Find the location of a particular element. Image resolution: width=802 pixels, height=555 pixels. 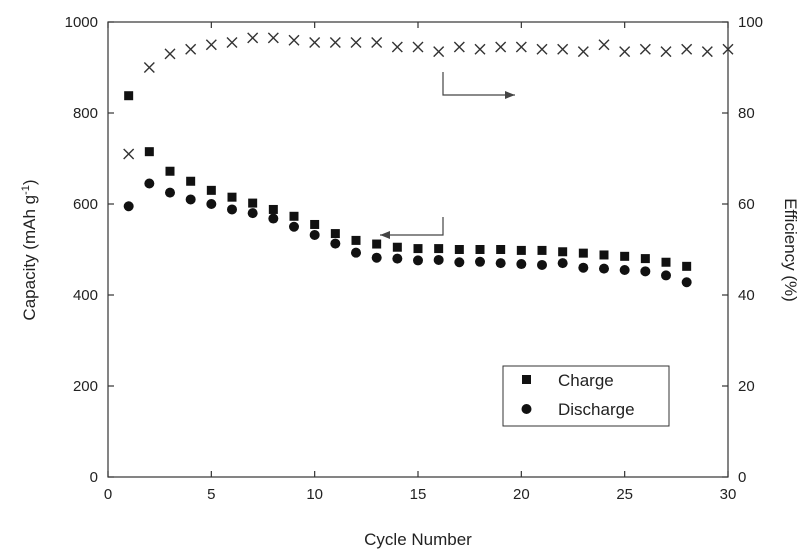

y-right-axis-title: Efficiency (%) is located at coordinates (790, 250).